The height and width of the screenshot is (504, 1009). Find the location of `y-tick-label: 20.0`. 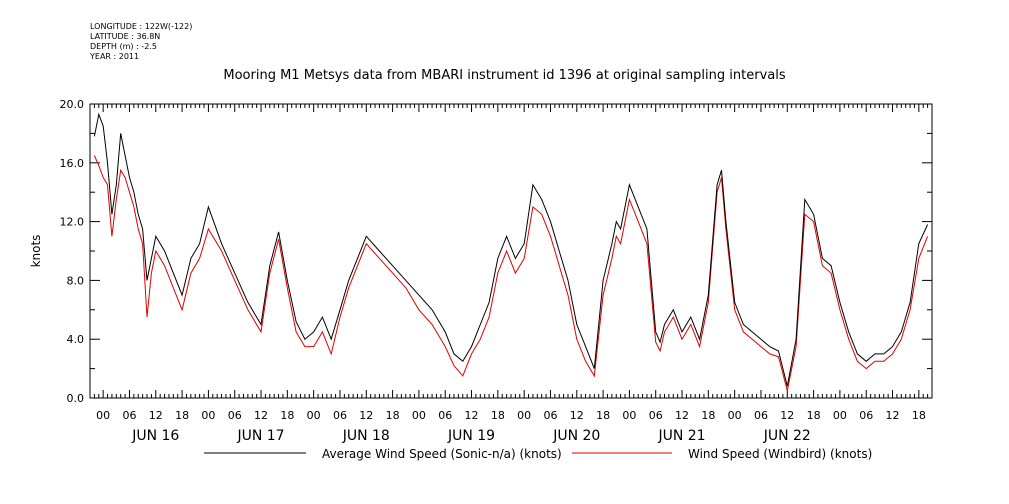

y-tick-label: 20.0 is located at coordinates (72, 104).